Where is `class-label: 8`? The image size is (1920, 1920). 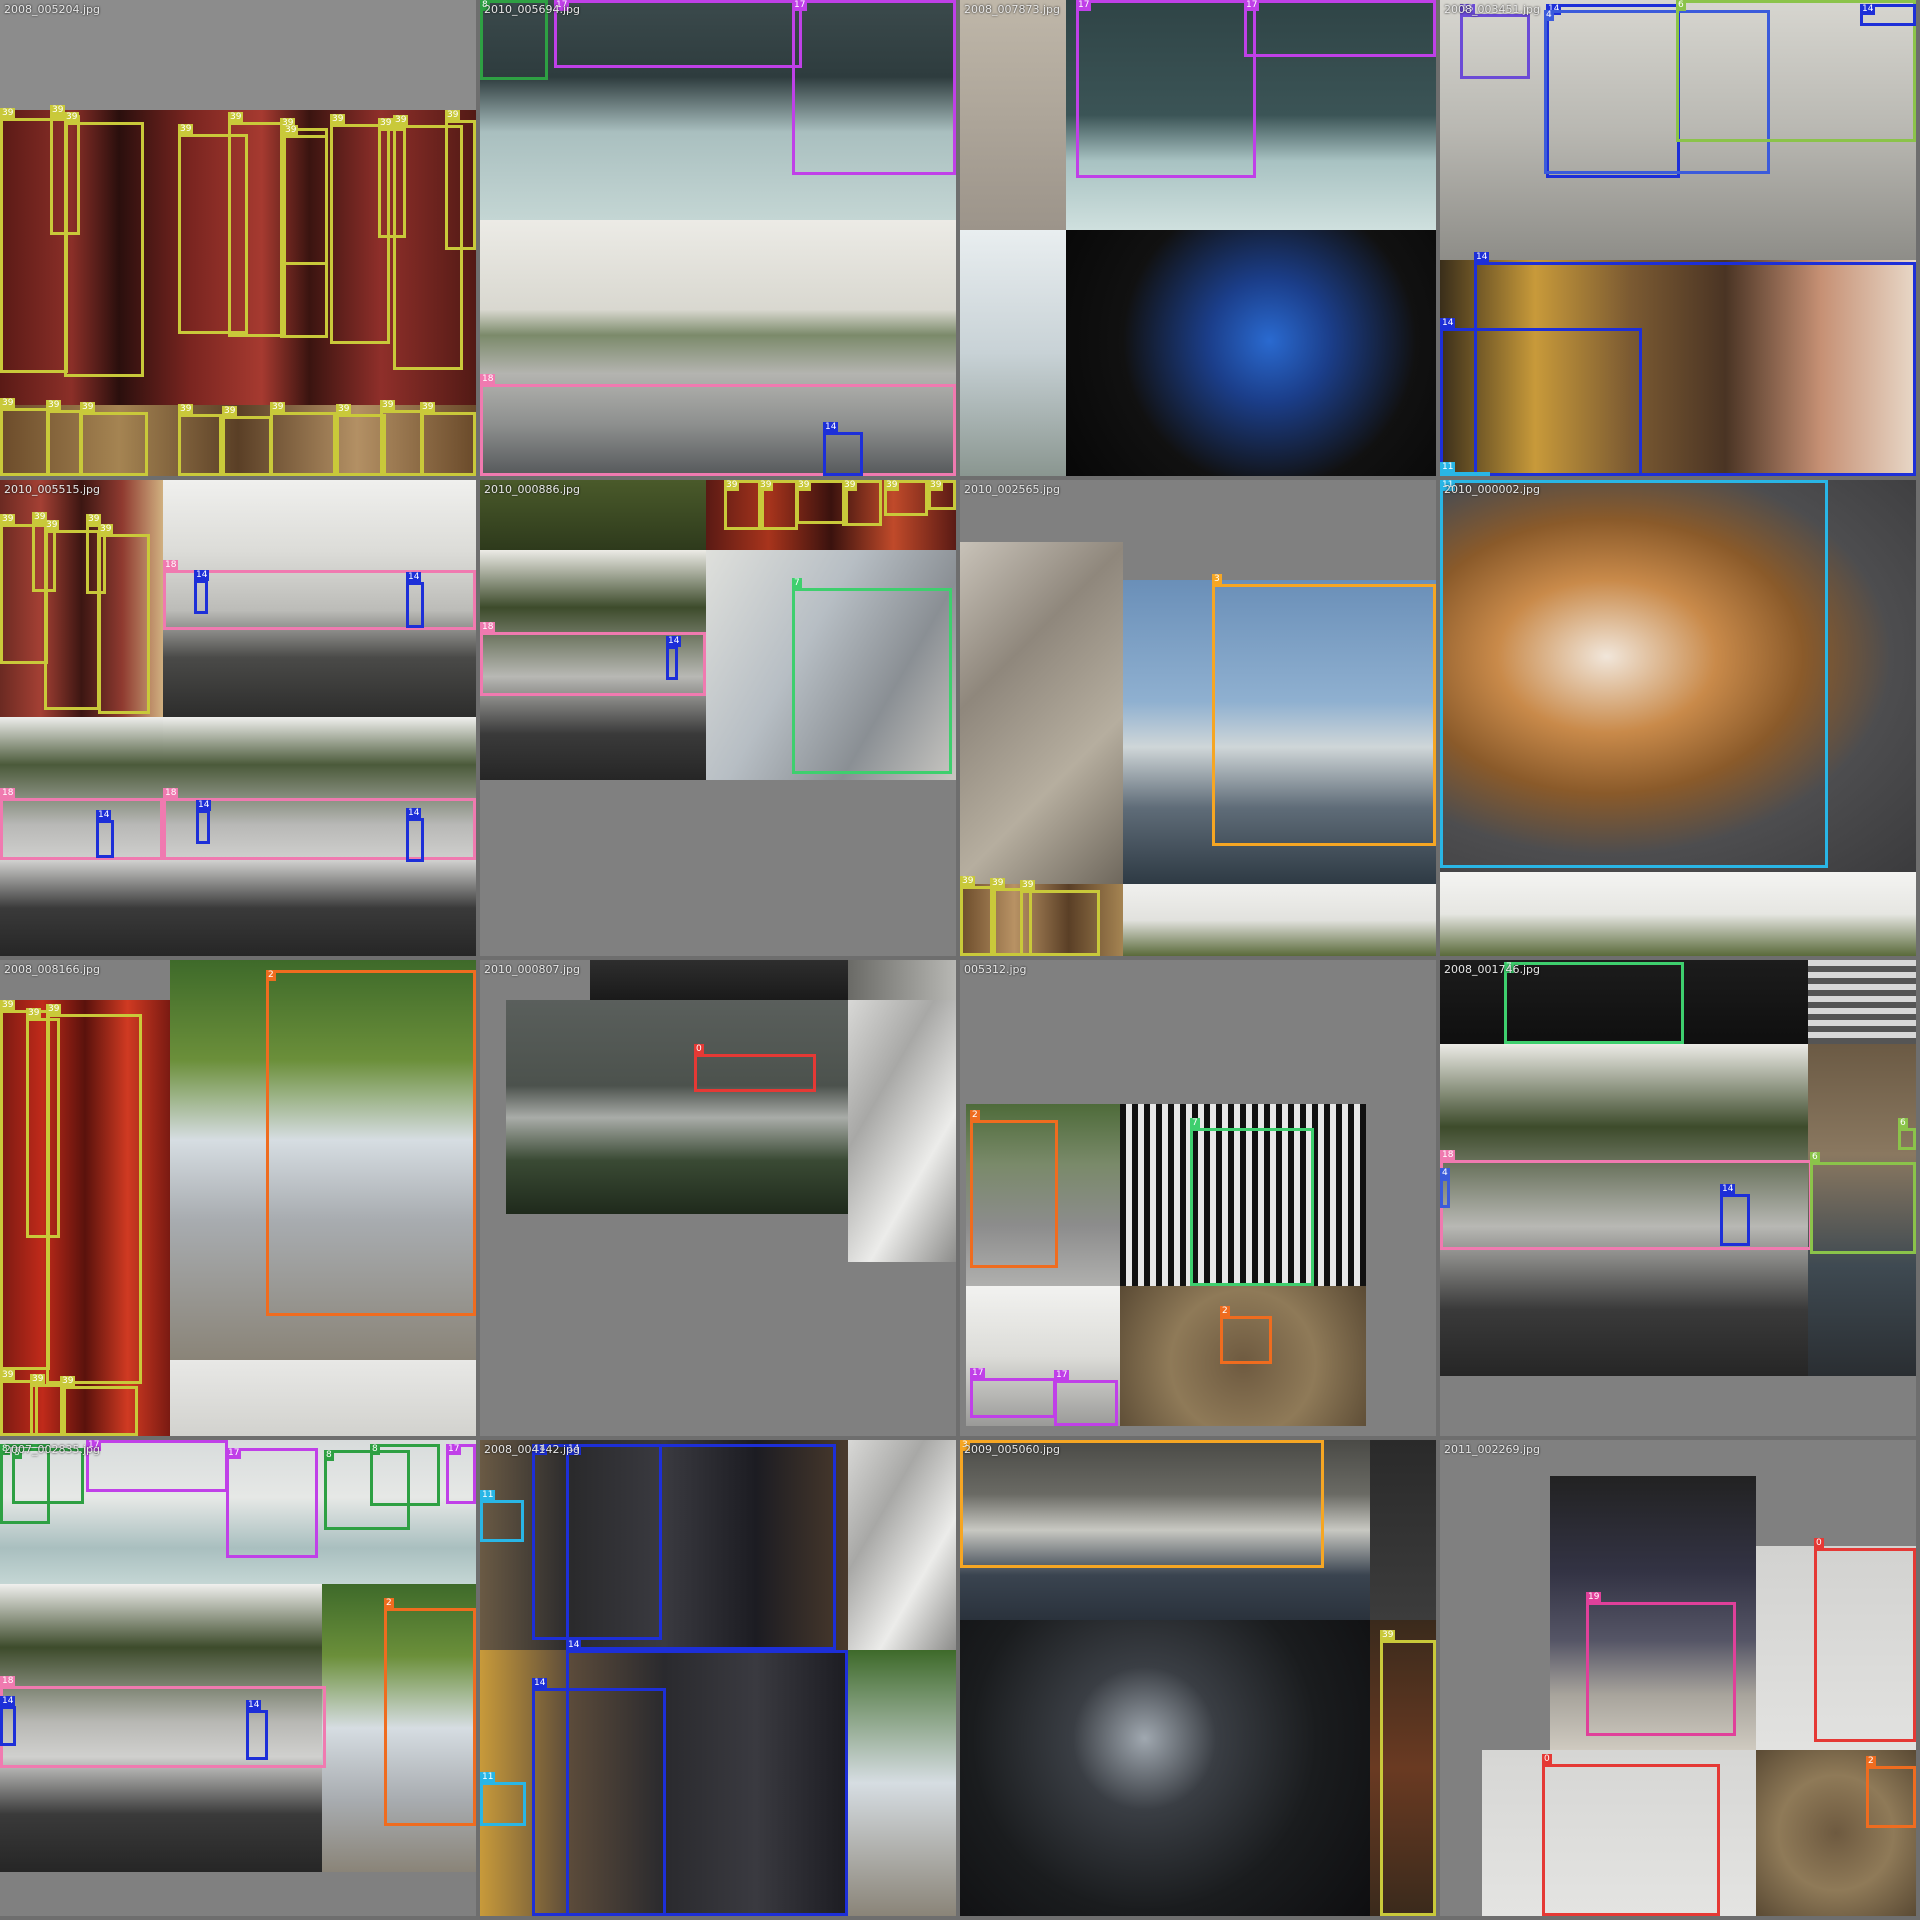 class-label: 8 is located at coordinates (5, 1449).